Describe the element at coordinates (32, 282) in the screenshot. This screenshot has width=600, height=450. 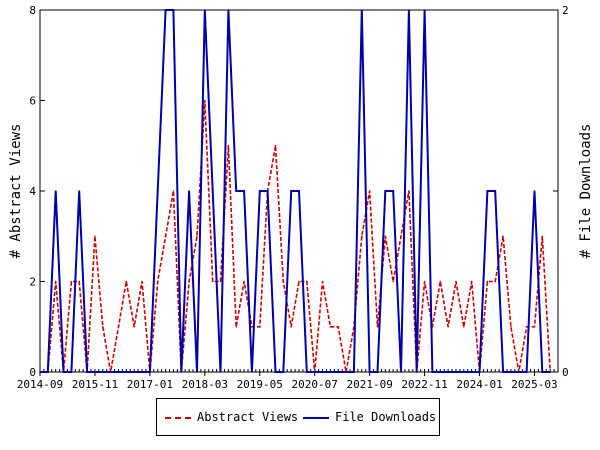
I see `y-left-tick-label: 2` at that location.